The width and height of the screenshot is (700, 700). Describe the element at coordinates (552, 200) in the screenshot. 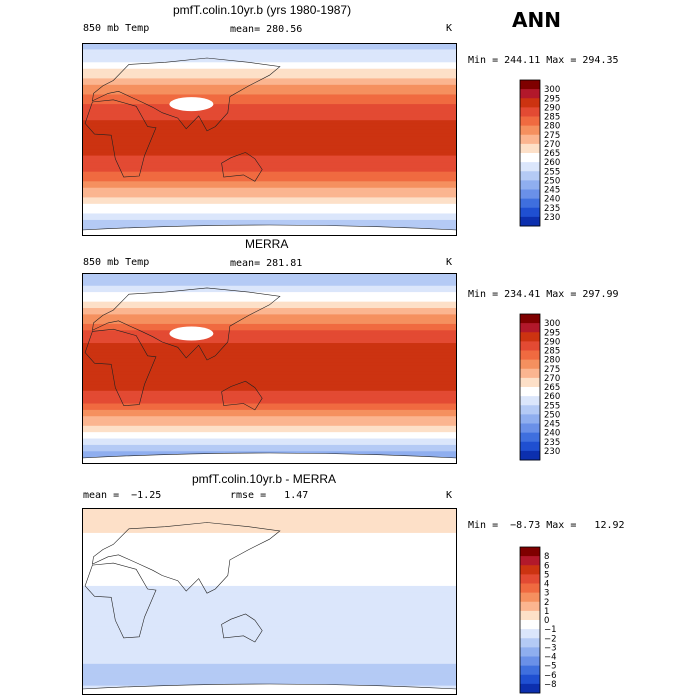

I see `colorbar-tick-label: 240` at that location.